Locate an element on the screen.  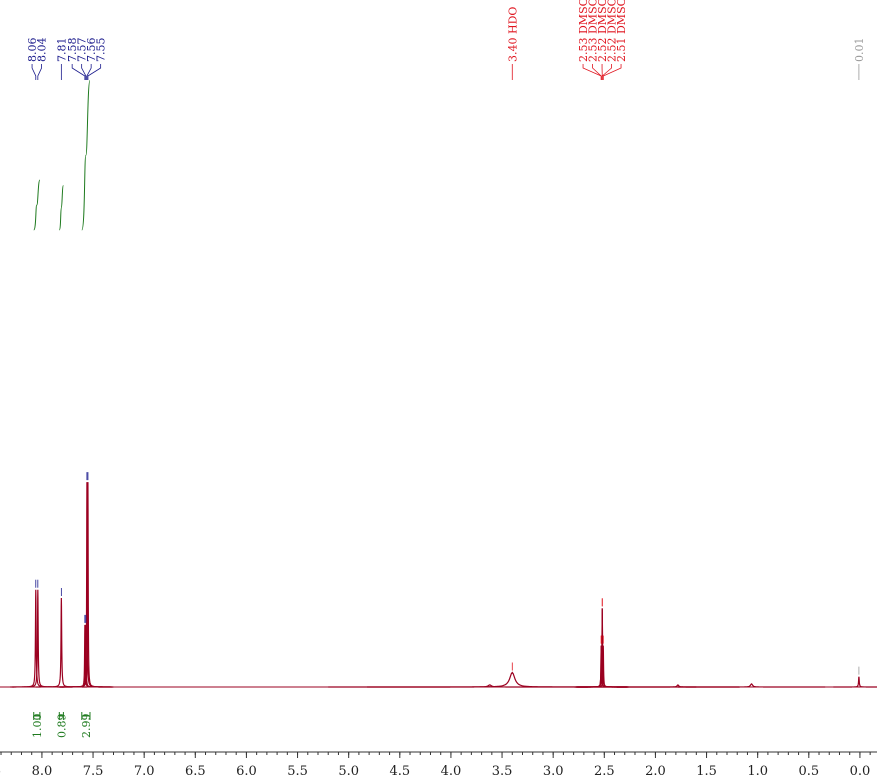
x-tick-label: 0.0 is located at coordinates (860, 771).